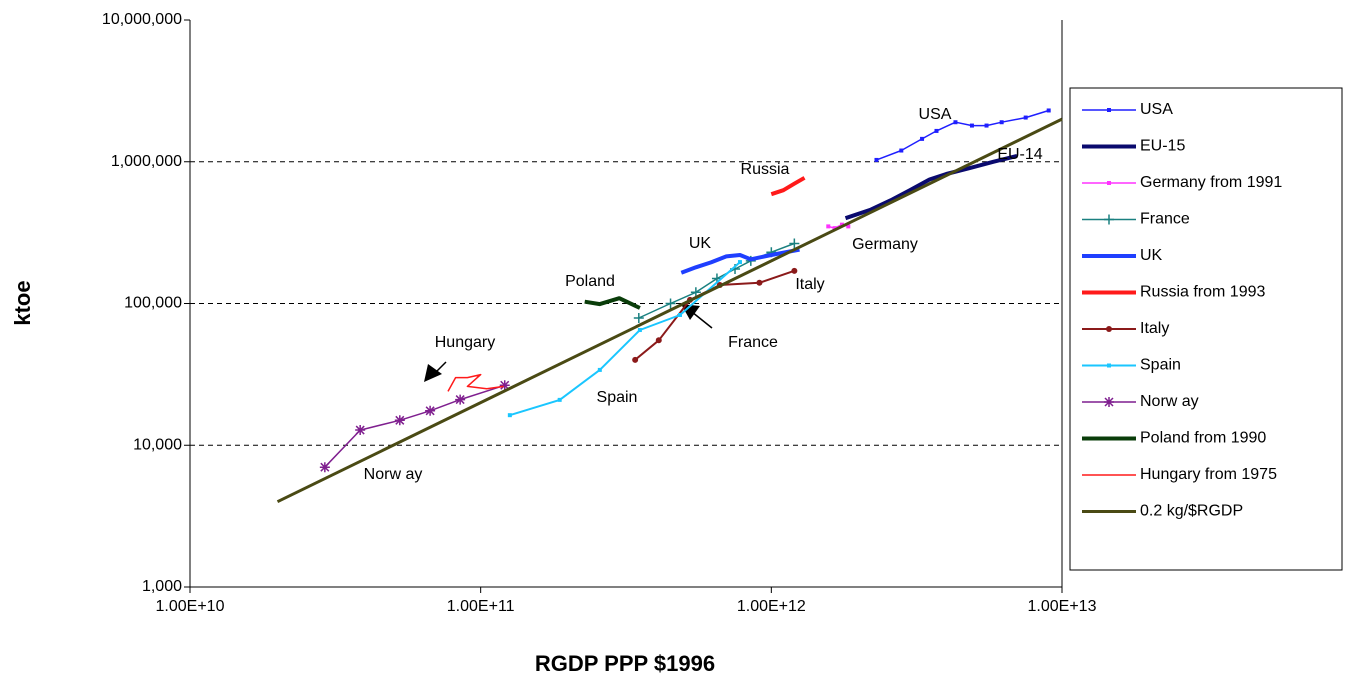 This screenshot has width=1366, height=689. What do you see at coordinates (753, 342) in the screenshot?
I see `annotation: France` at bounding box center [753, 342].